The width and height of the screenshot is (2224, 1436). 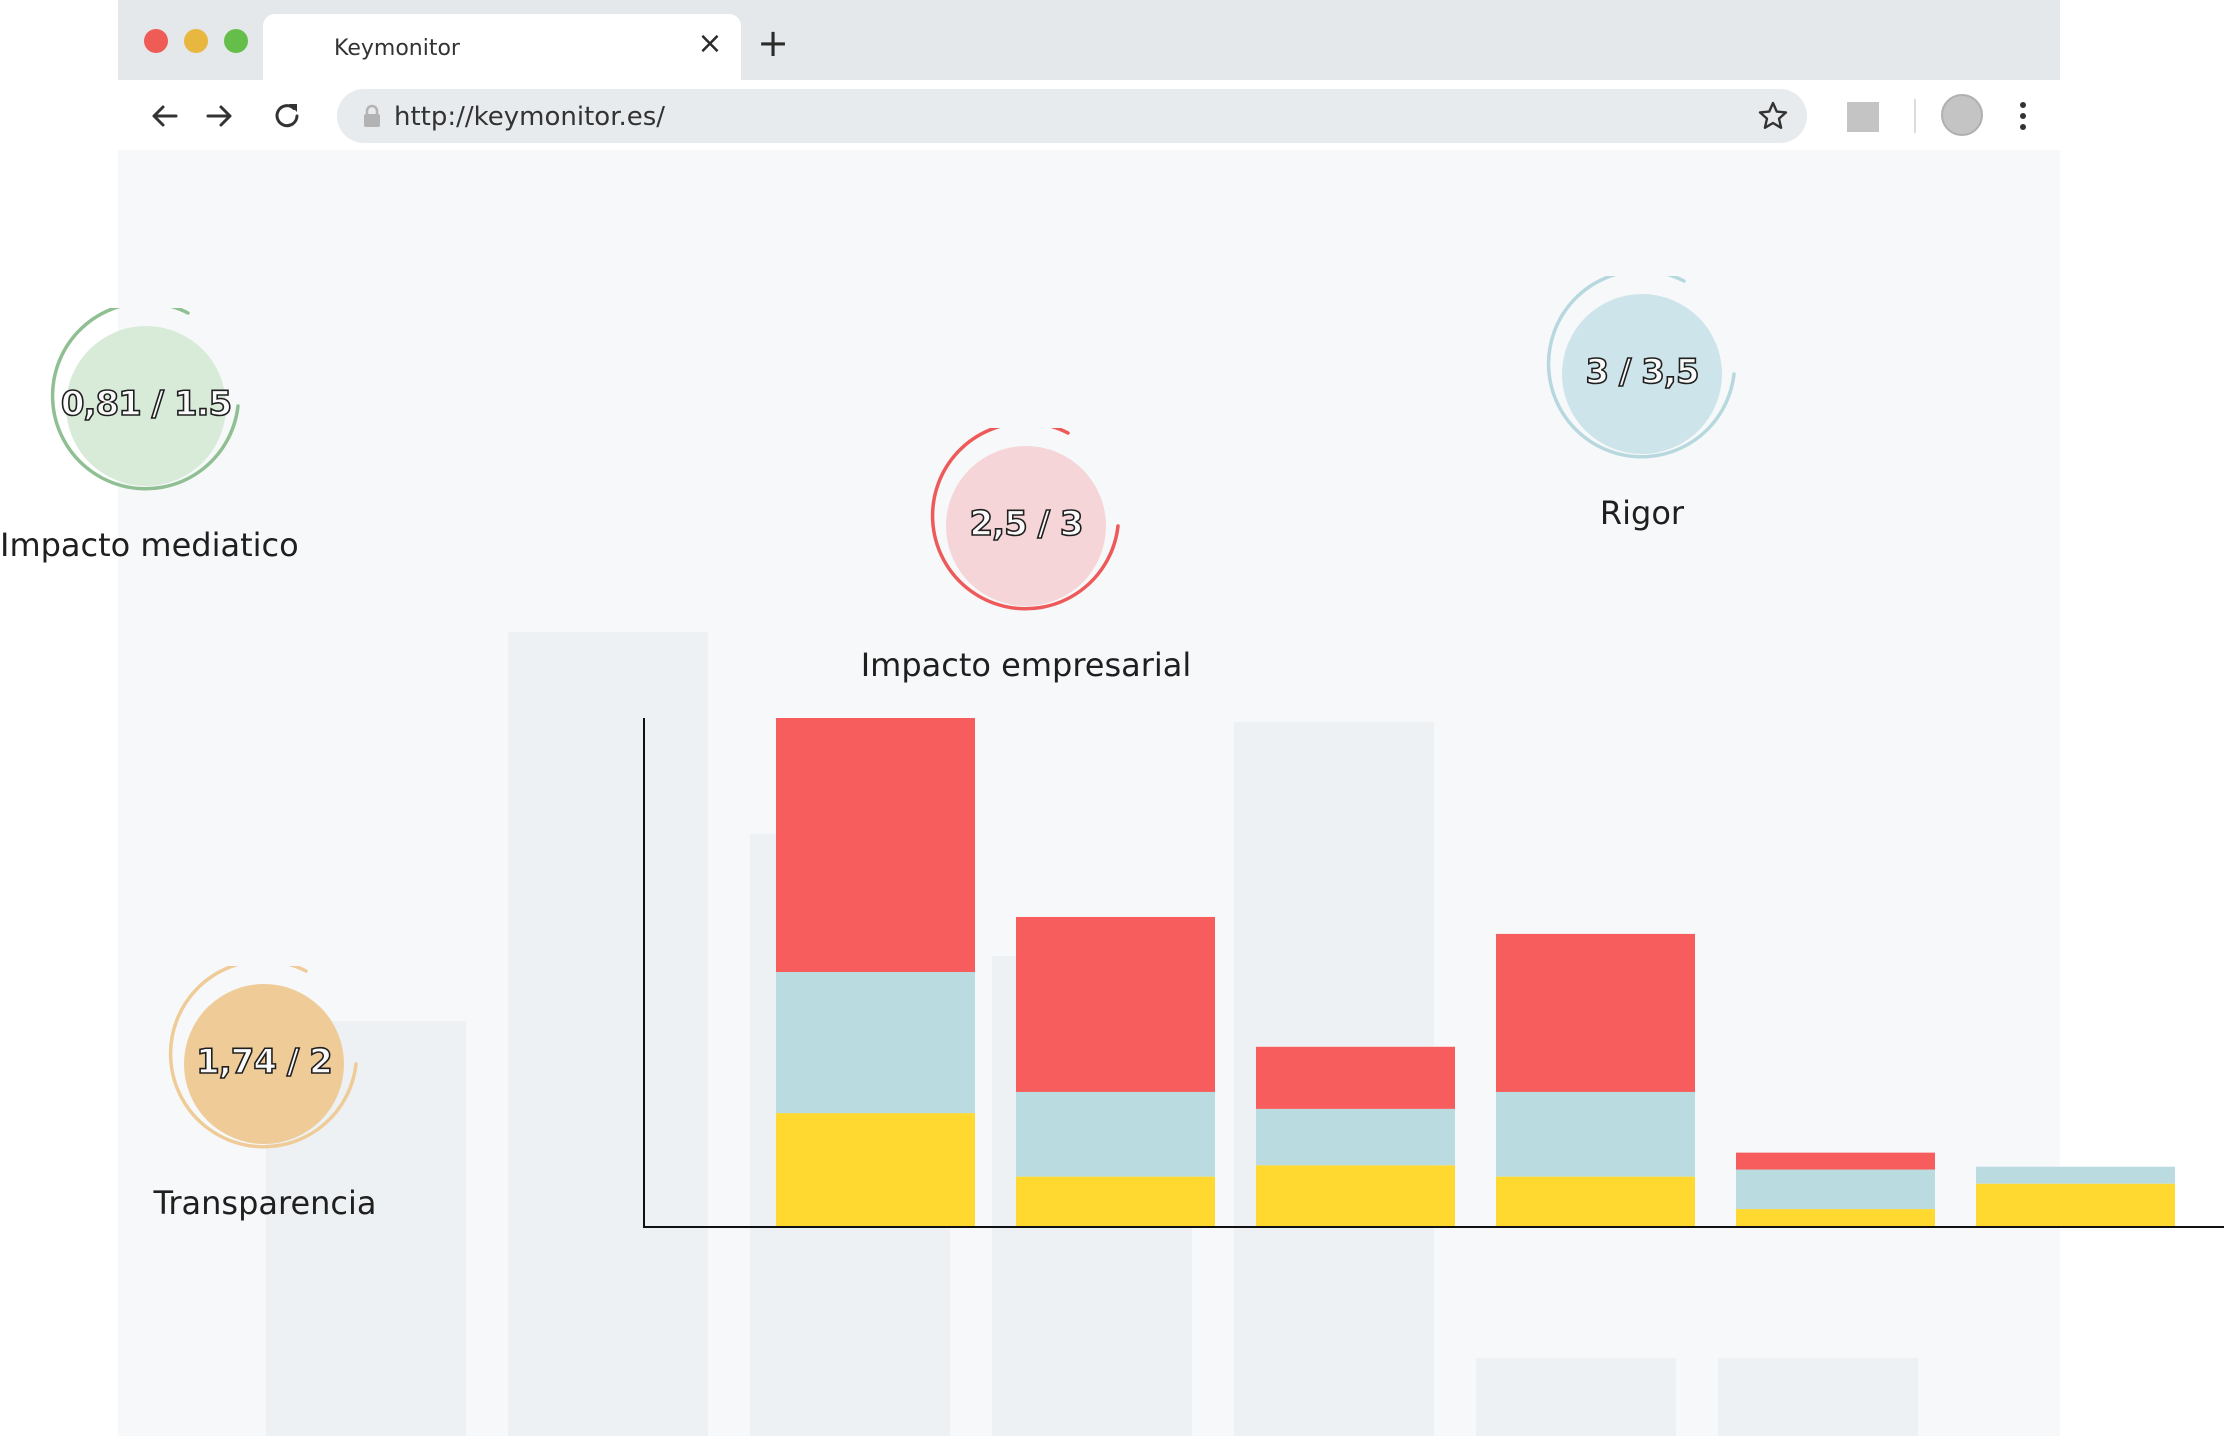 What do you see at coordinates (149, 545) in the screenshot?
I see `gauge-label: Impacto mediatico` at bounding box center [149, 545].